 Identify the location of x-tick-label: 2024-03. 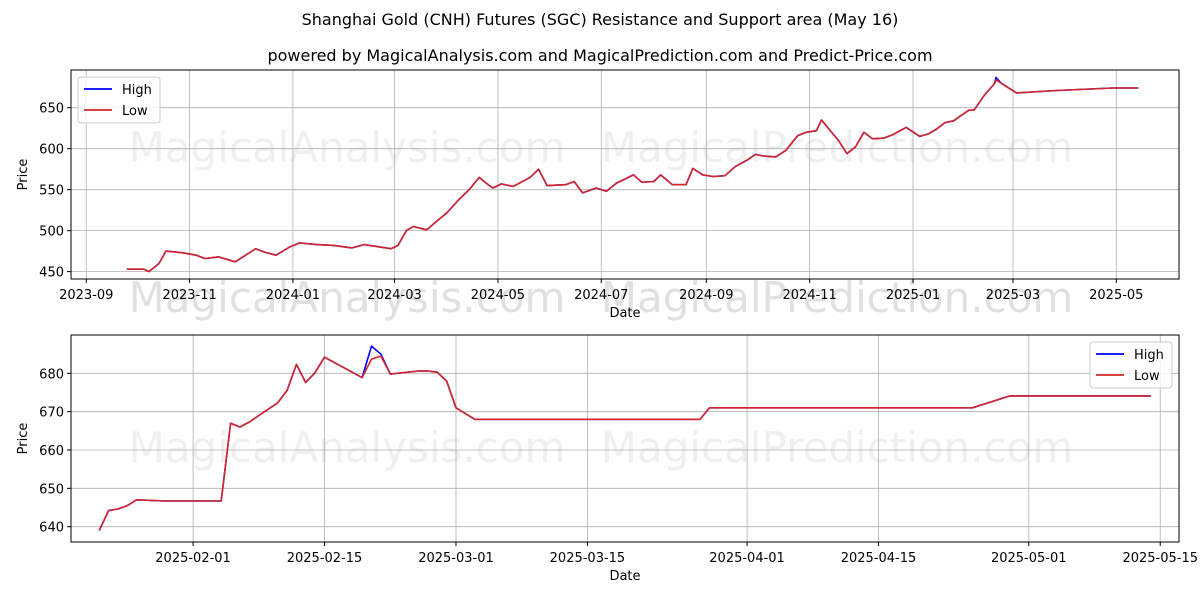
(394, 295).